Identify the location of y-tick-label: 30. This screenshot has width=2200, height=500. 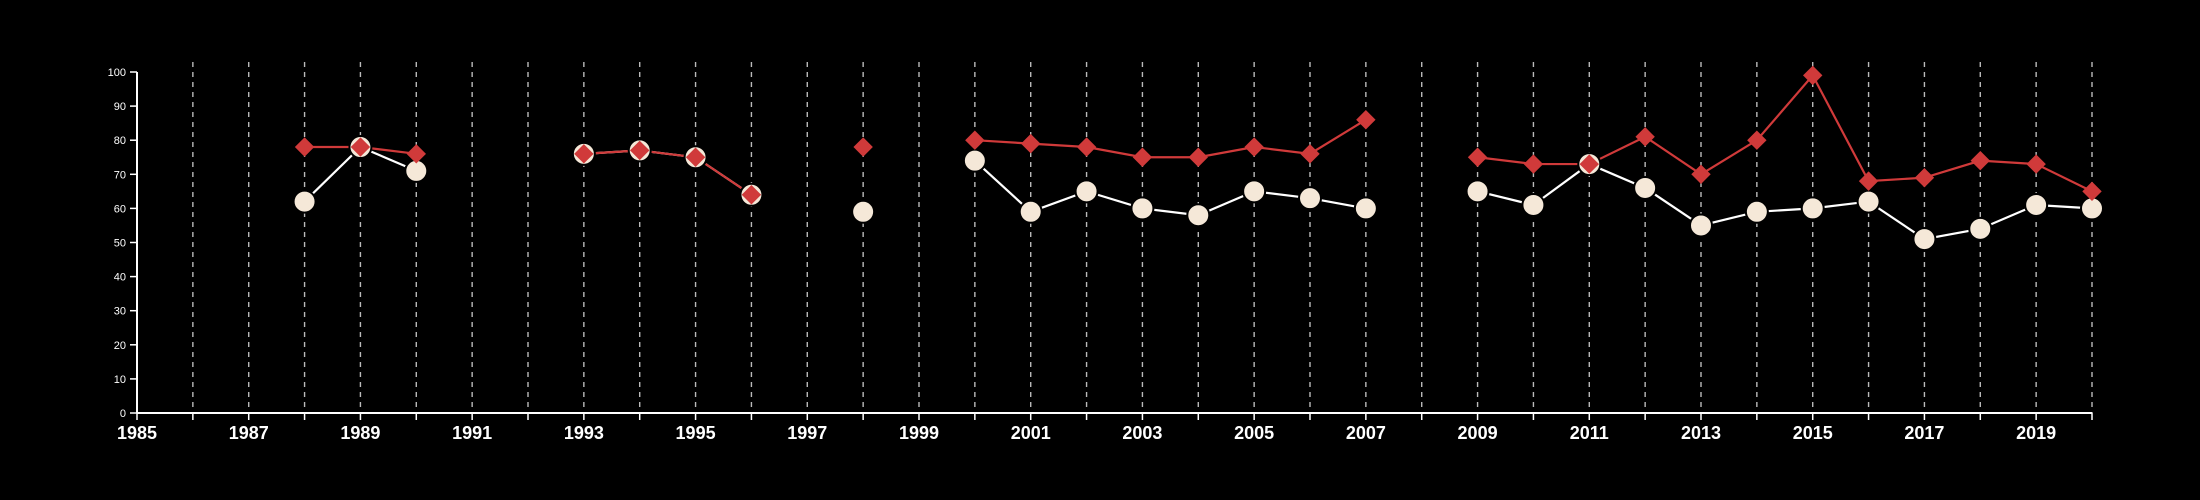
(120, 312).